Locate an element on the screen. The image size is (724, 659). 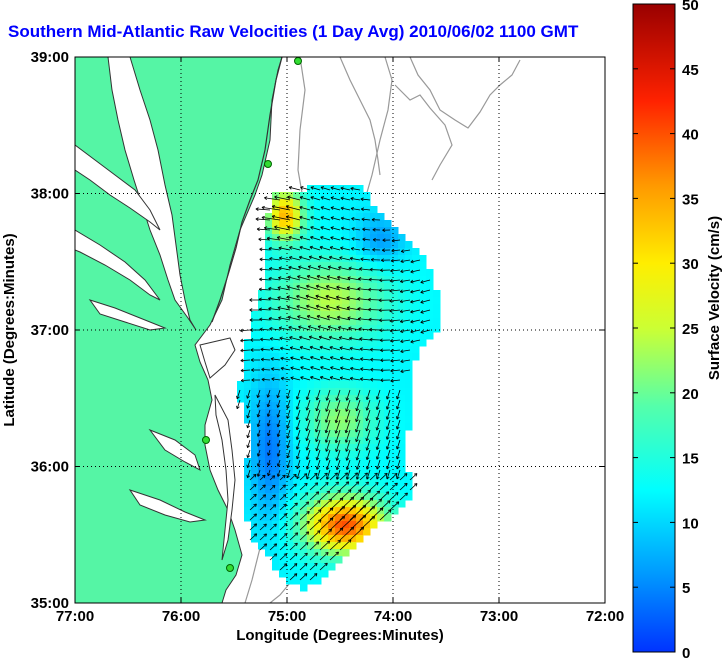
y-tick-label: 37:00 is located at coordinates (50, 330).